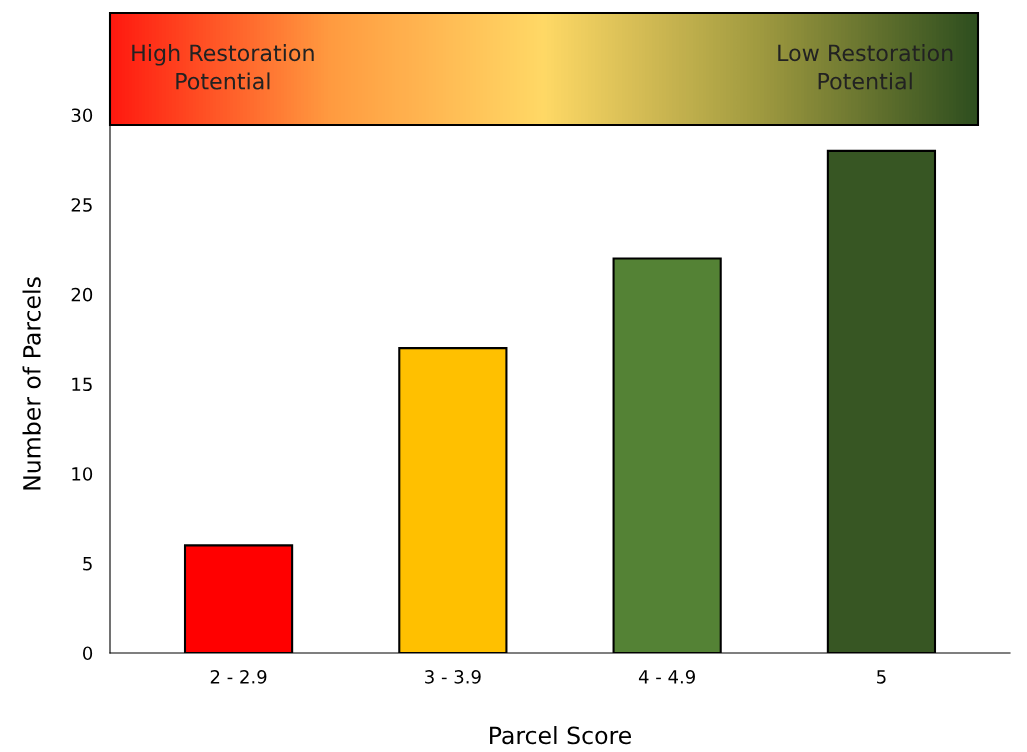  Describe the element at coordinates (82, 474) in the screenshot. I see `y-tick-label: 10` at that location.